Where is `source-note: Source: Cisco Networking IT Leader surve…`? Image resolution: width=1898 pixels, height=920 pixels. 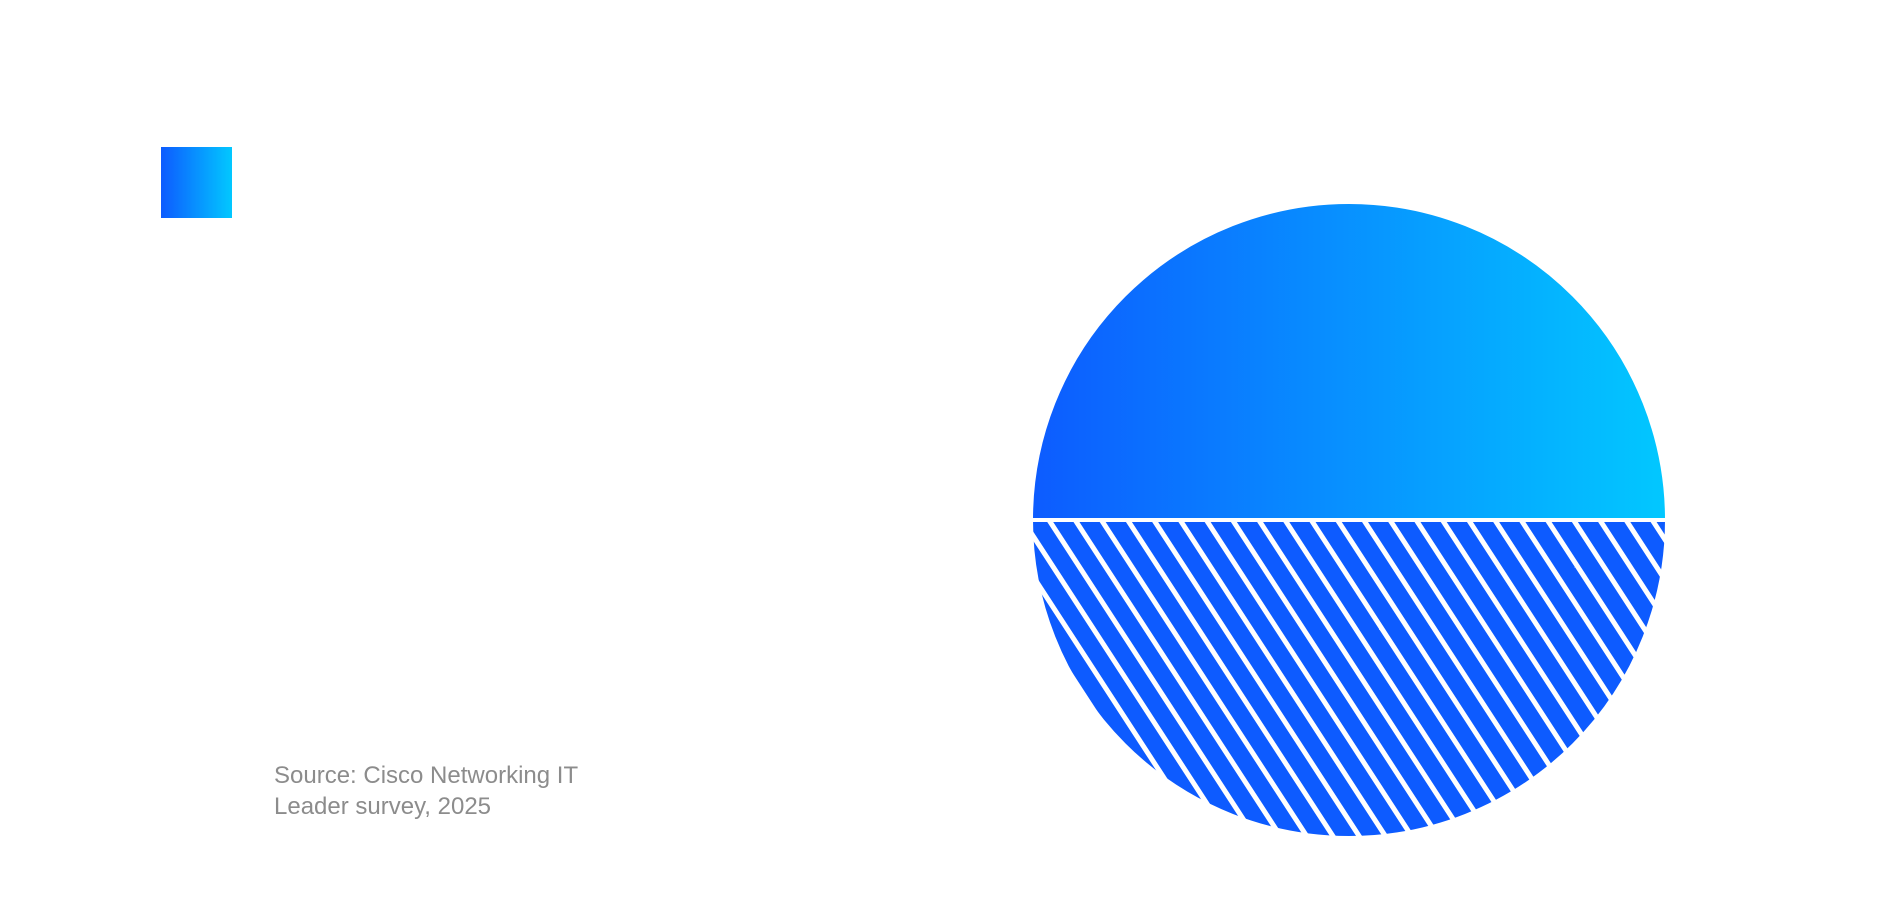
source-note: Source: Cisco Networking IT Leader surve… is located at coordinates (484, 791).